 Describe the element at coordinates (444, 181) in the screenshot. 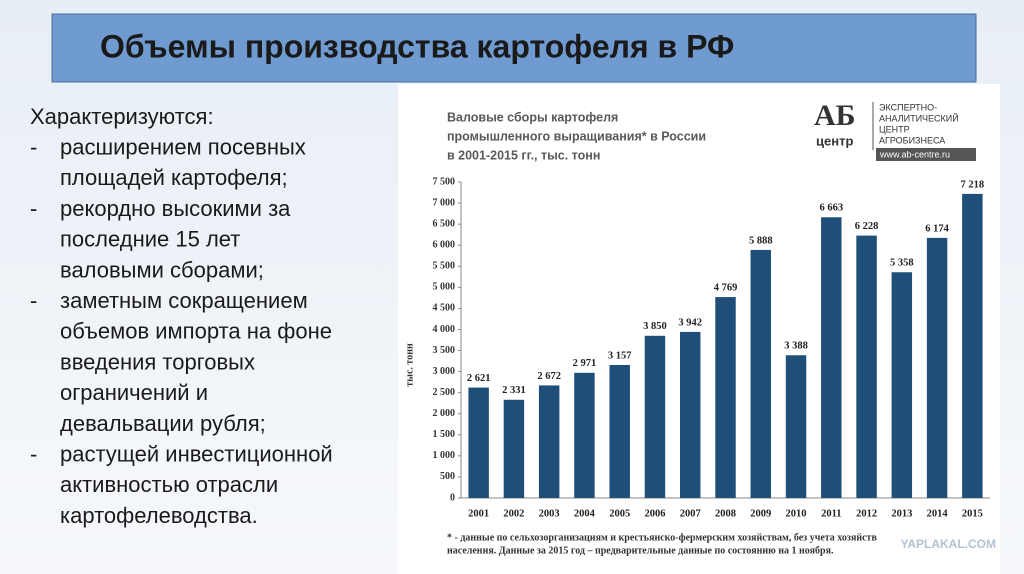

I see `y-tick-label: 7 500` at that location.